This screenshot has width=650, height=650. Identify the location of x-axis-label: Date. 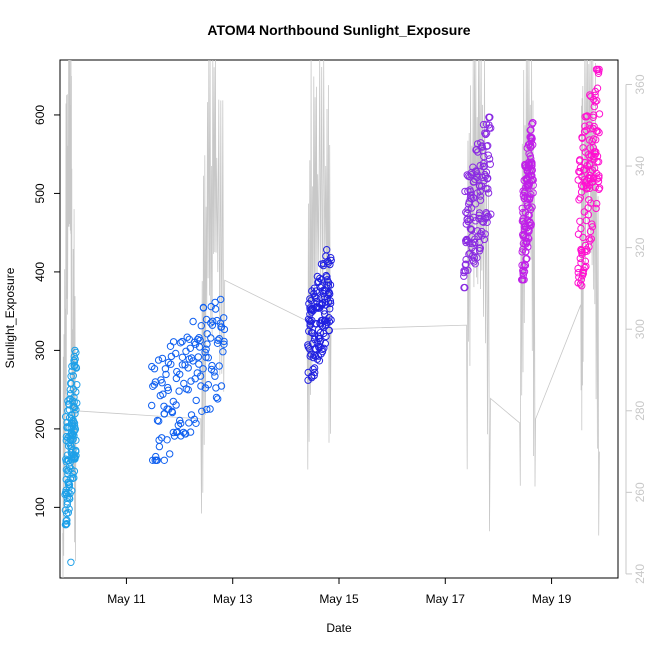
(339, 628).